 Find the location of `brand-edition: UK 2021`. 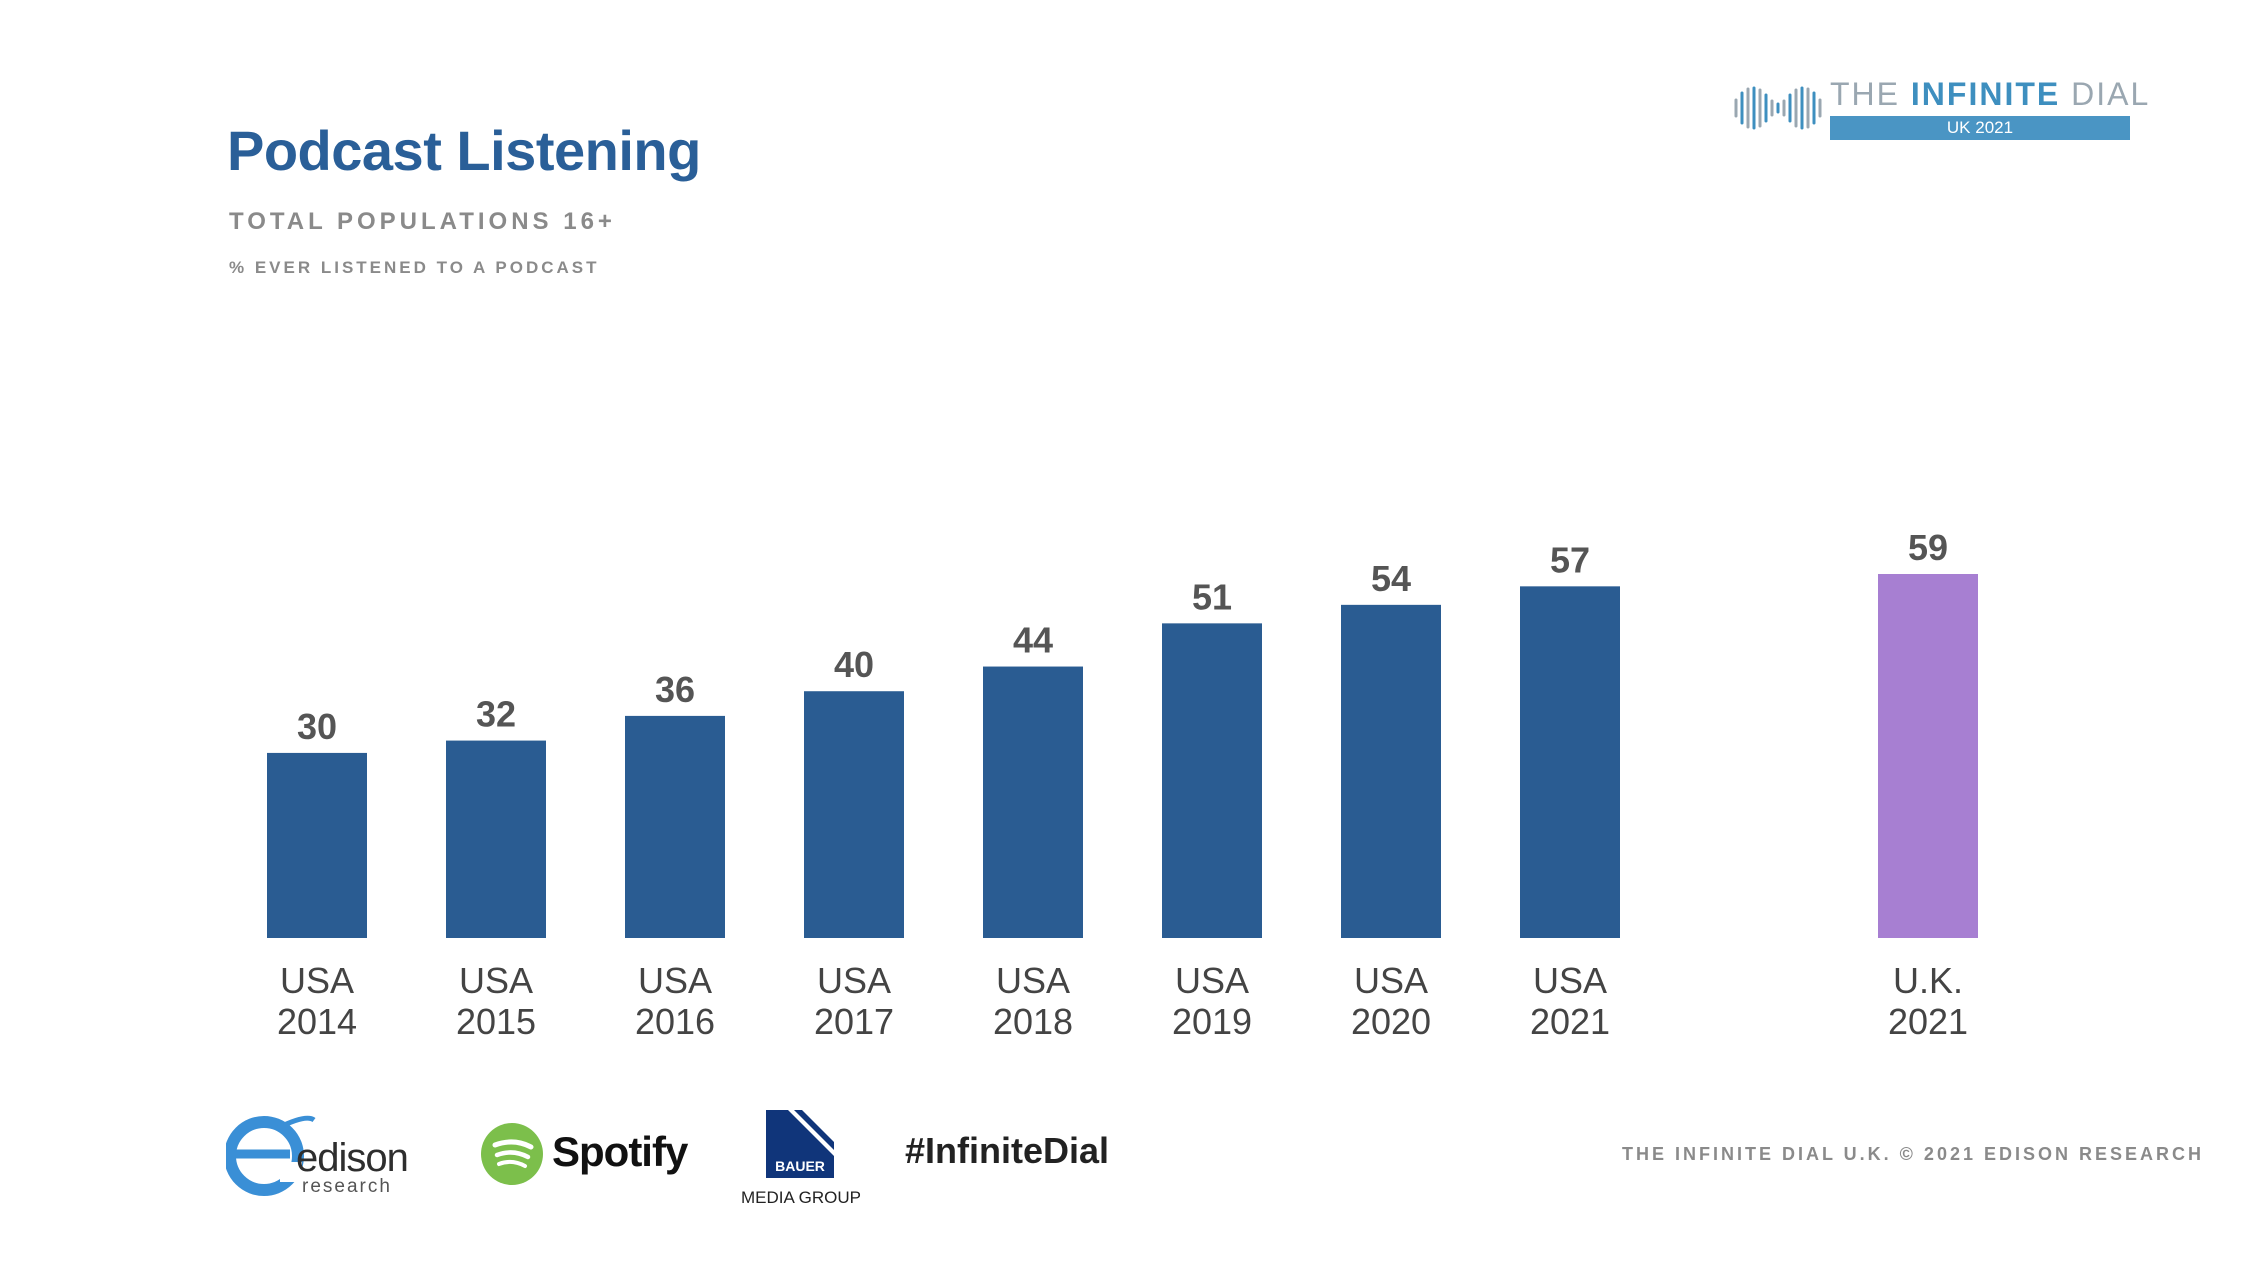

brand-edition: UK 2021 is located at coordinates (1980, 128).